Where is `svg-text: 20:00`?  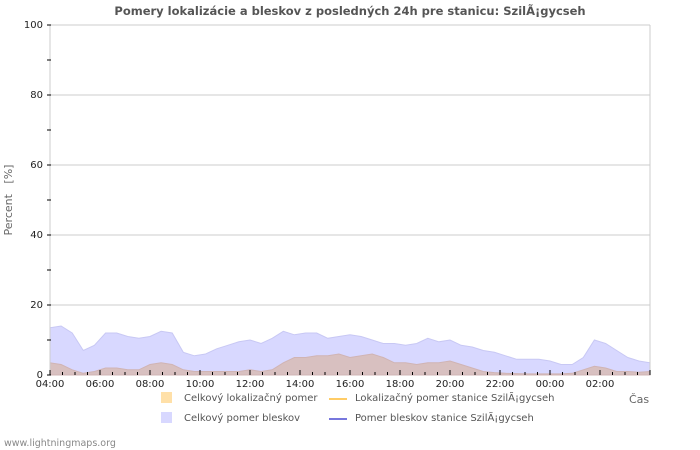 svg-text: 20:00 is located at coordinates (450, 384).